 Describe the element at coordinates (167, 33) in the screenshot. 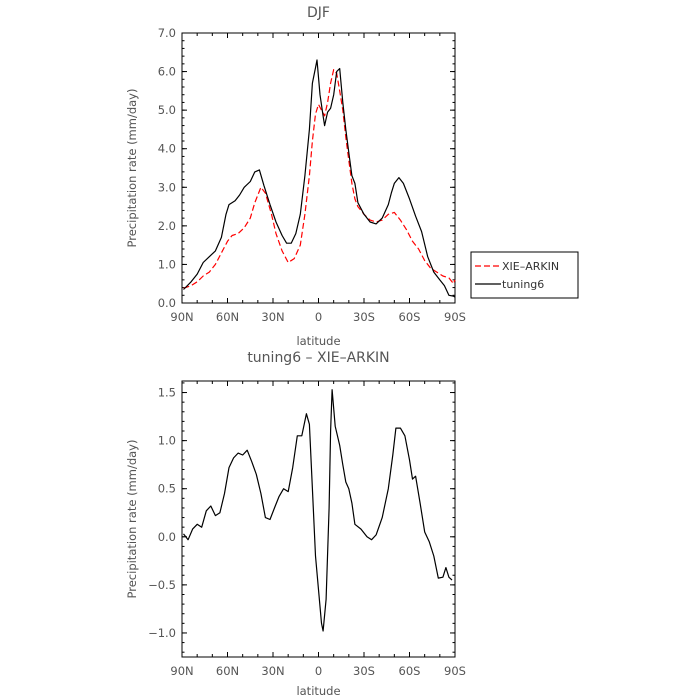

I see `y-tick-label: 7.0` at that location.